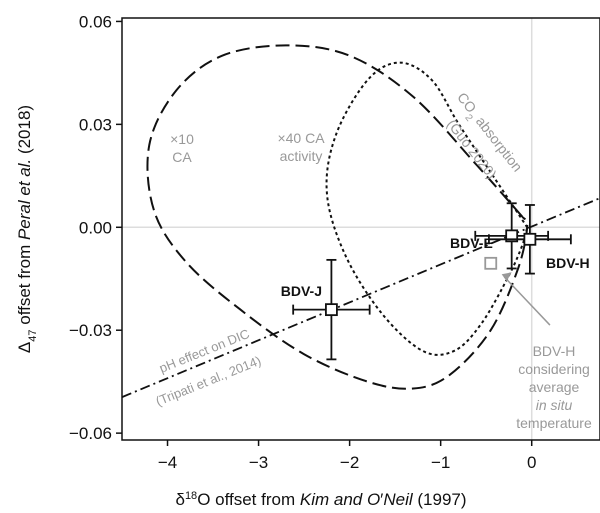 Image resolution: width=600 pixels, height=513 pixels. What do you see at coordinates (568, 263) in the screenshot?
I see `point-label-bdv-h: BDV-H` at bounding box center [568, 263].